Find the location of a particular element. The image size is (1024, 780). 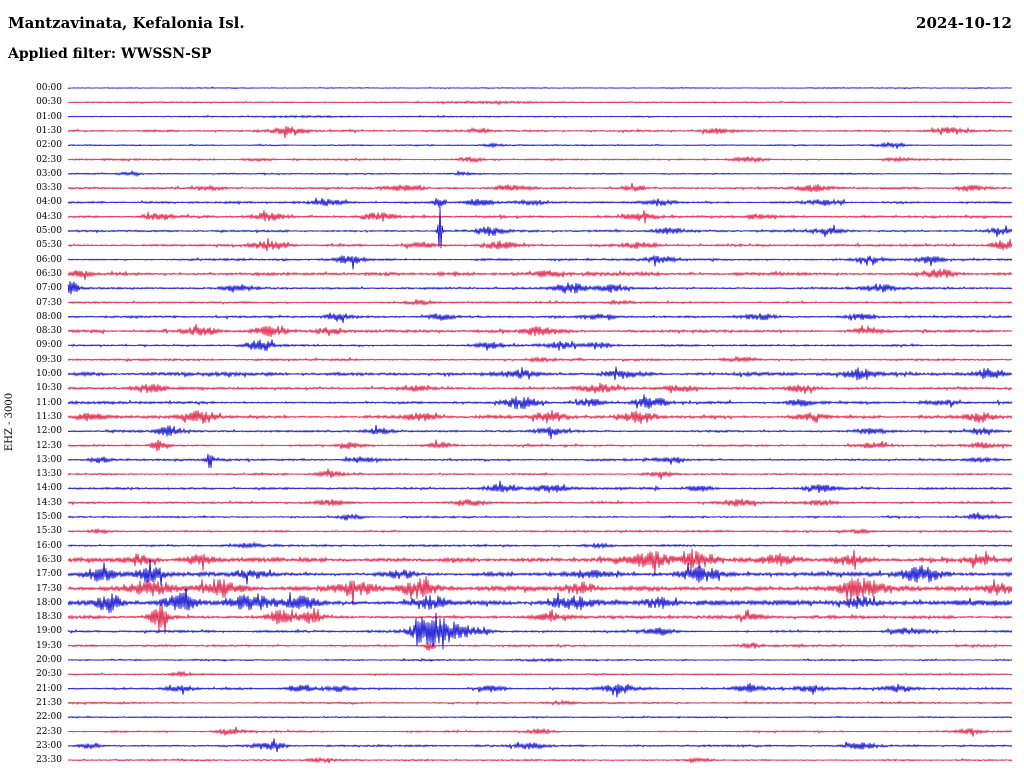

trace-time-label: 20:30 is located at coordinates (49, 674).